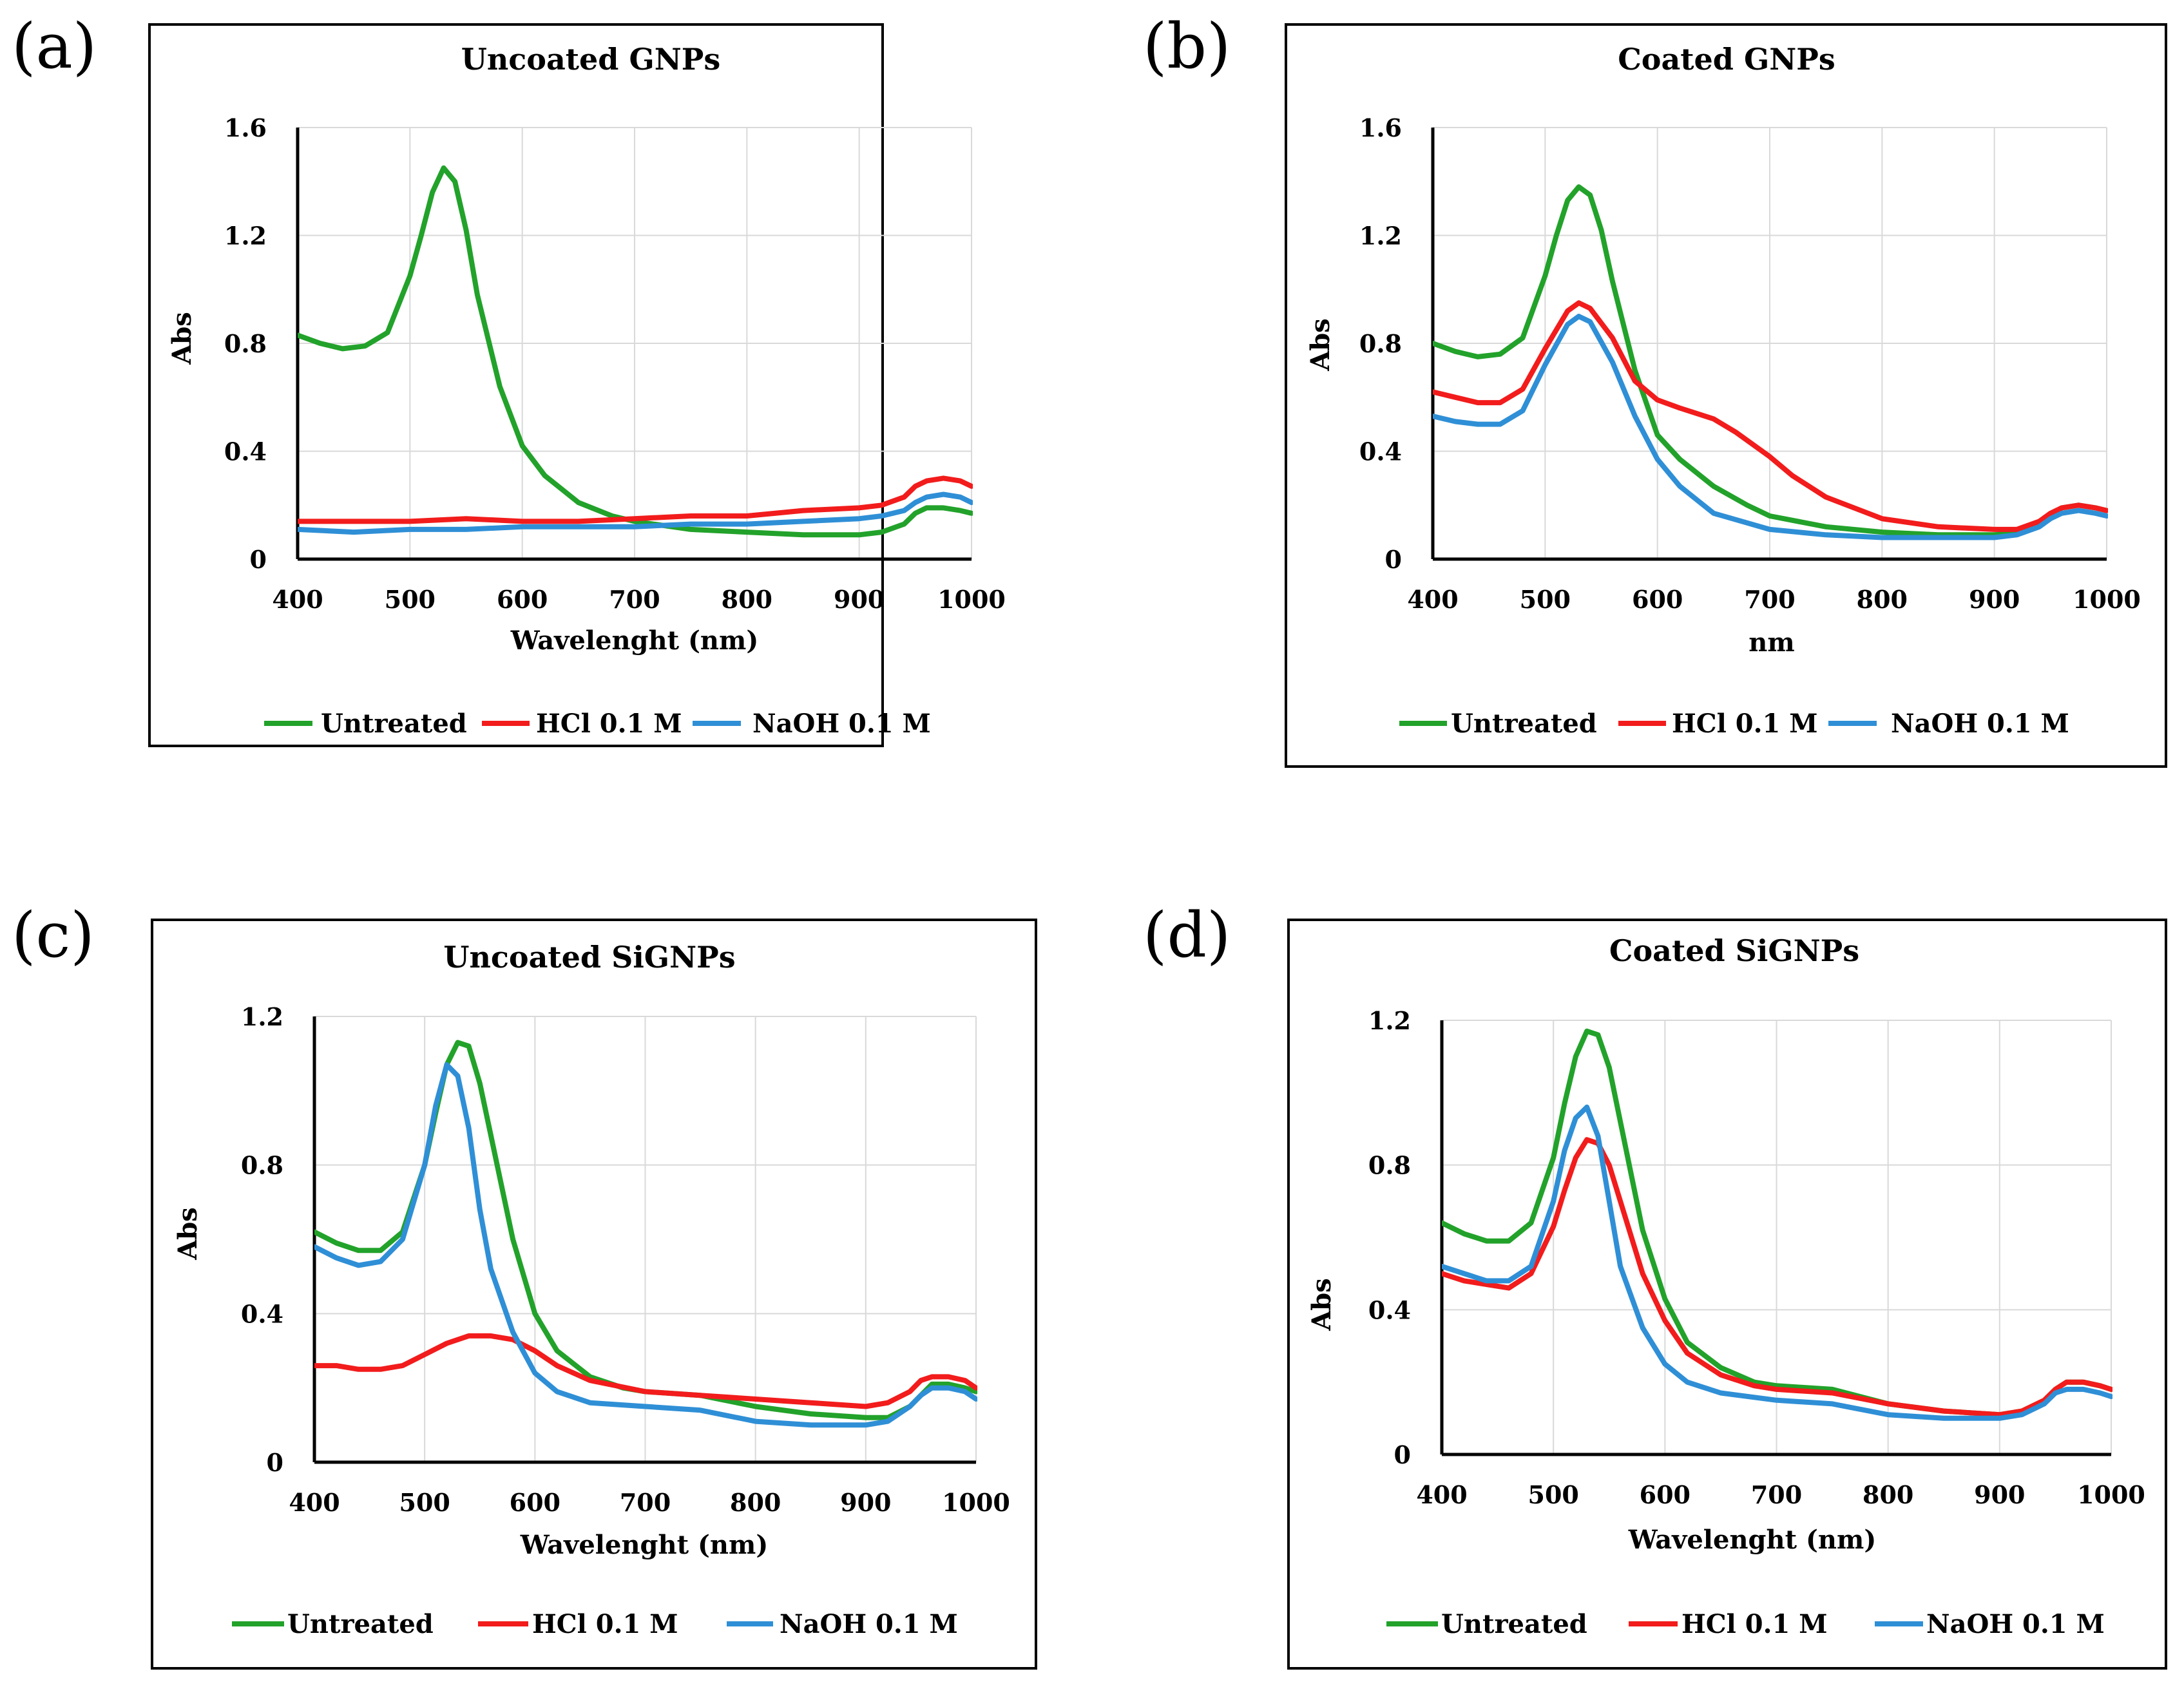  What do you see at coordinates (1727, 59) in the screenshot?
I see `chart-title: Coated GNPs` at bounding box center [1727, 59].